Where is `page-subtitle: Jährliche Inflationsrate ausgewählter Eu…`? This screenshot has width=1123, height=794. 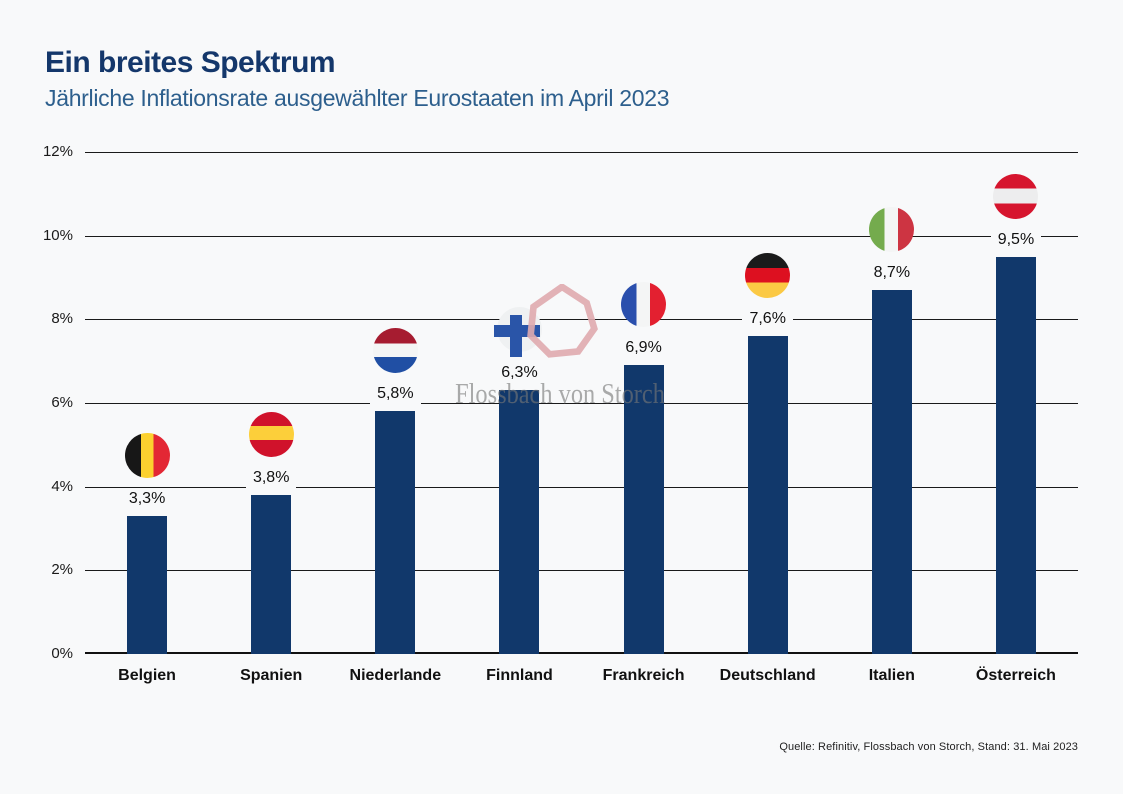
page-subtitle: Jährliche Inflationsrate ausgewählter Eu… is located at coordinates (357, 98).